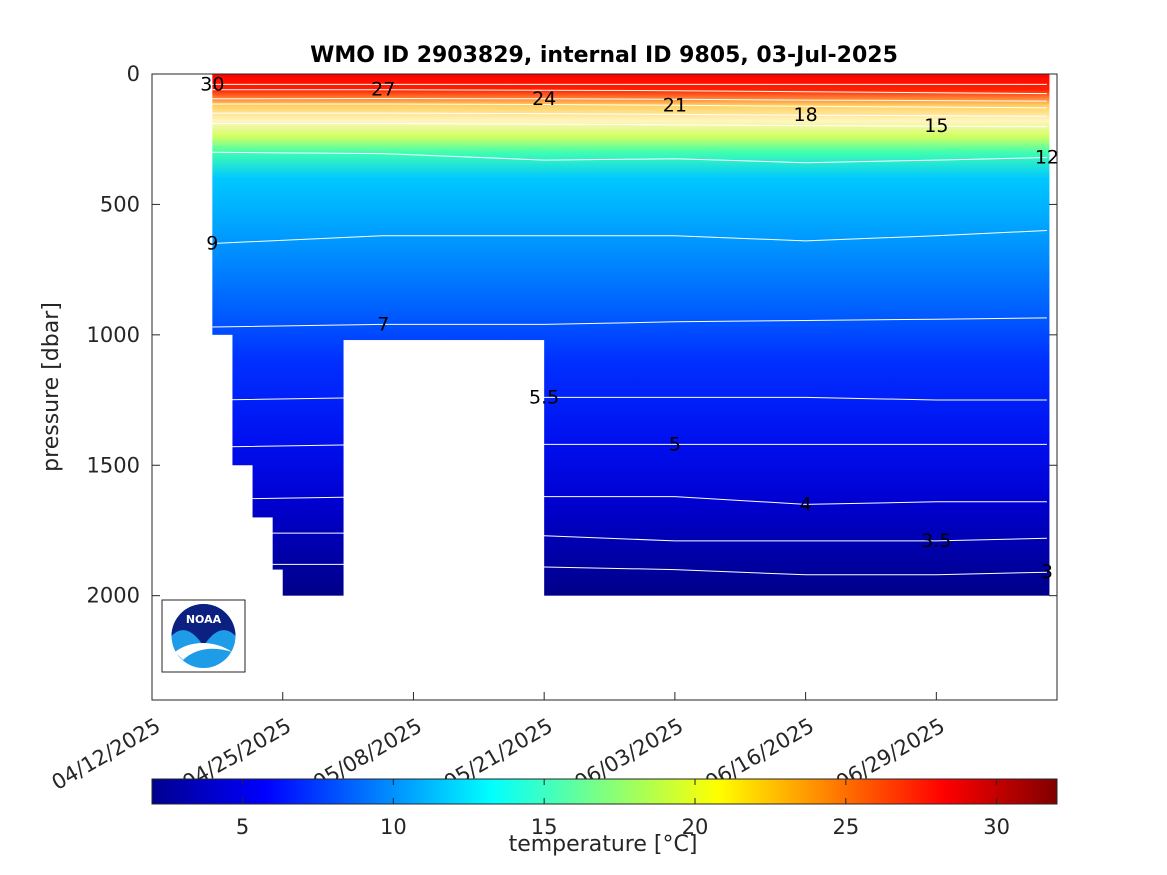  What do you see at coordinates (845, 827) in the screenshot?
I see `colorbar-tick-label: 25` at bounding box center [845, 827].